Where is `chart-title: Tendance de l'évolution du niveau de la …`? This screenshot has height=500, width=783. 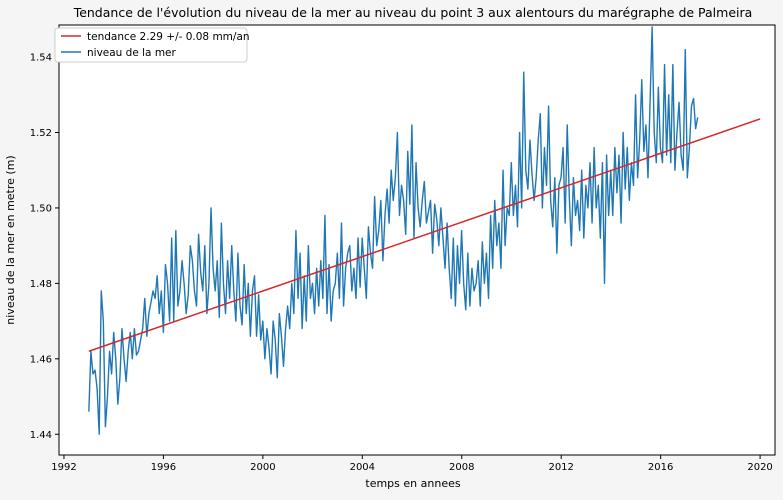
chart-title: Tendance de l'évolution du niveau de la … is located at coordinates (413, 12).